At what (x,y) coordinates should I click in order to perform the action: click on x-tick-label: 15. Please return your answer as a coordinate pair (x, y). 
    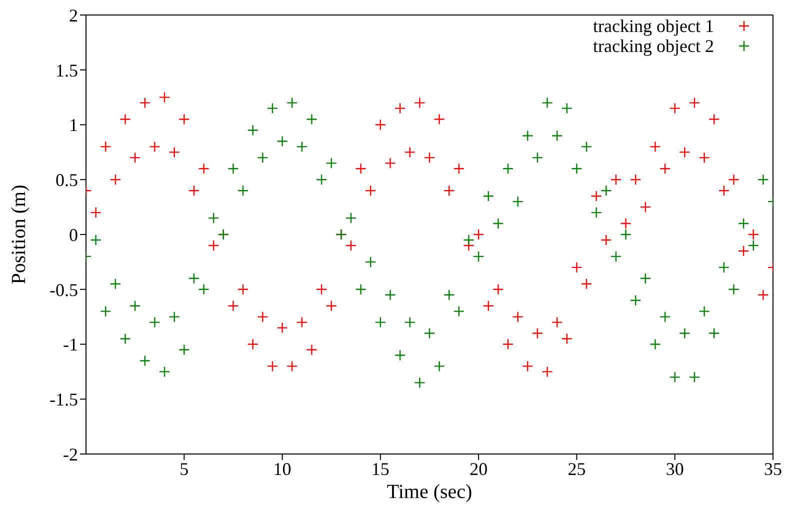
    Looking at the image, I should click on (380, 468).